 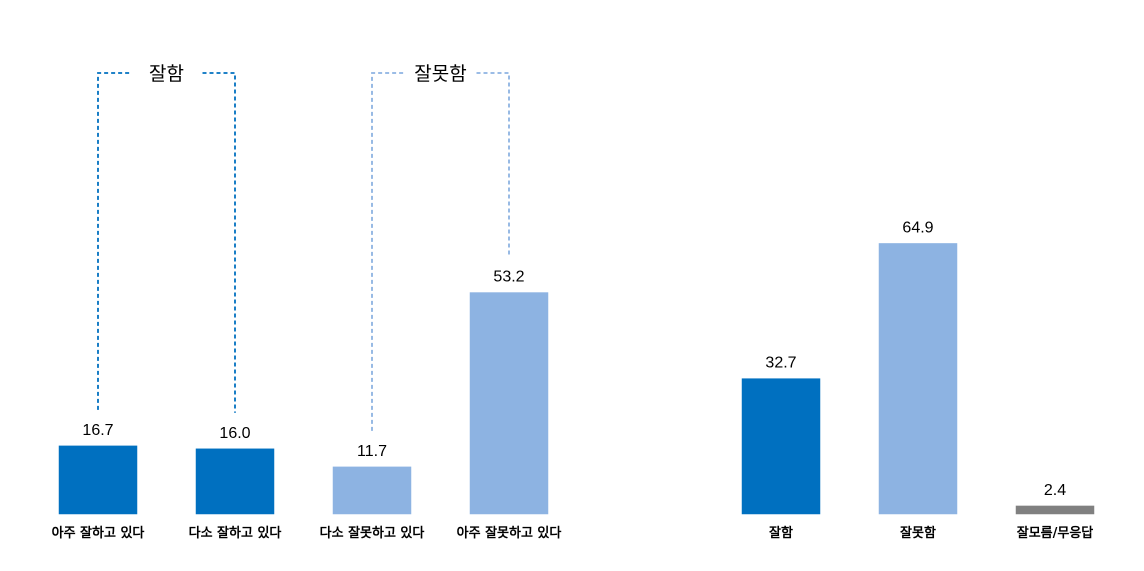 What do you see at coordinates (234, 433) in the screenshot?
I see `value-label: 16.0` at bounding box center [234, 433].